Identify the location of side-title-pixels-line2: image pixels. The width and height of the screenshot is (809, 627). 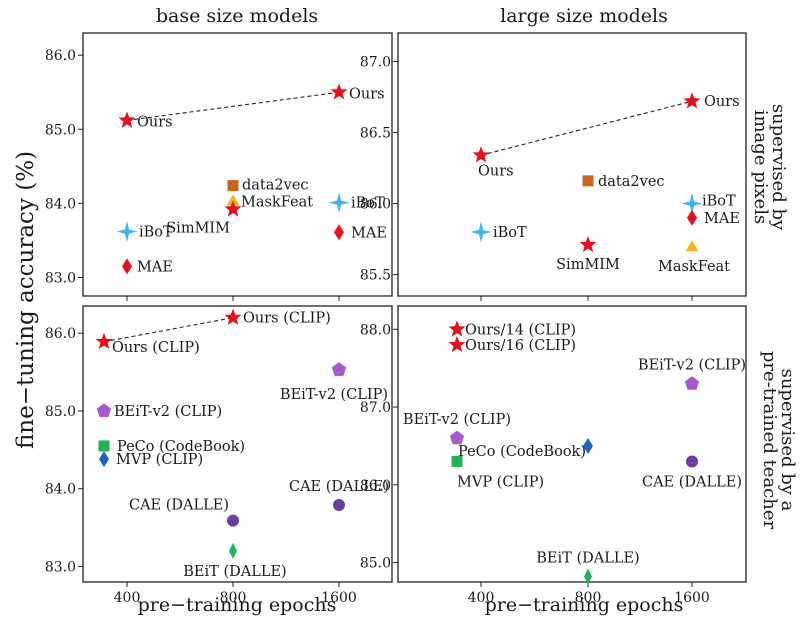
(760, 167).